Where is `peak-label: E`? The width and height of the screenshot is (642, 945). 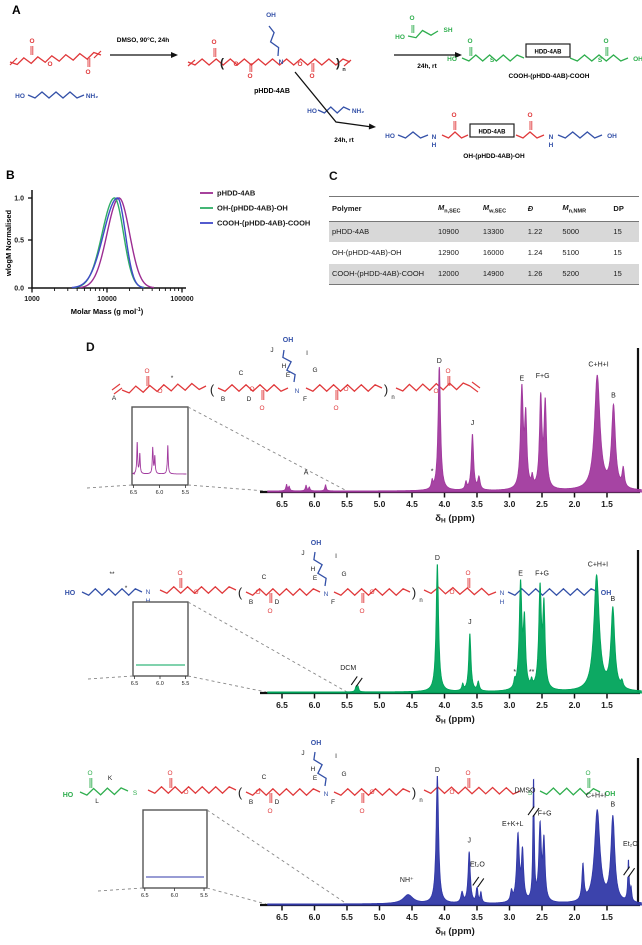
peak-label: E is located at coordinates (520, 573).